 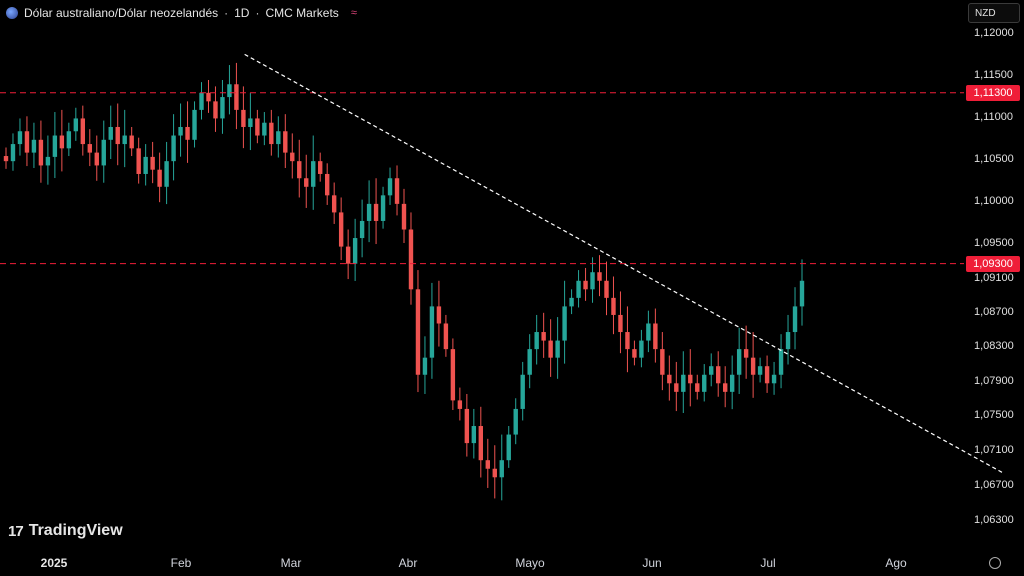 I want to click on settings-icon, so click(x=995, y=563).